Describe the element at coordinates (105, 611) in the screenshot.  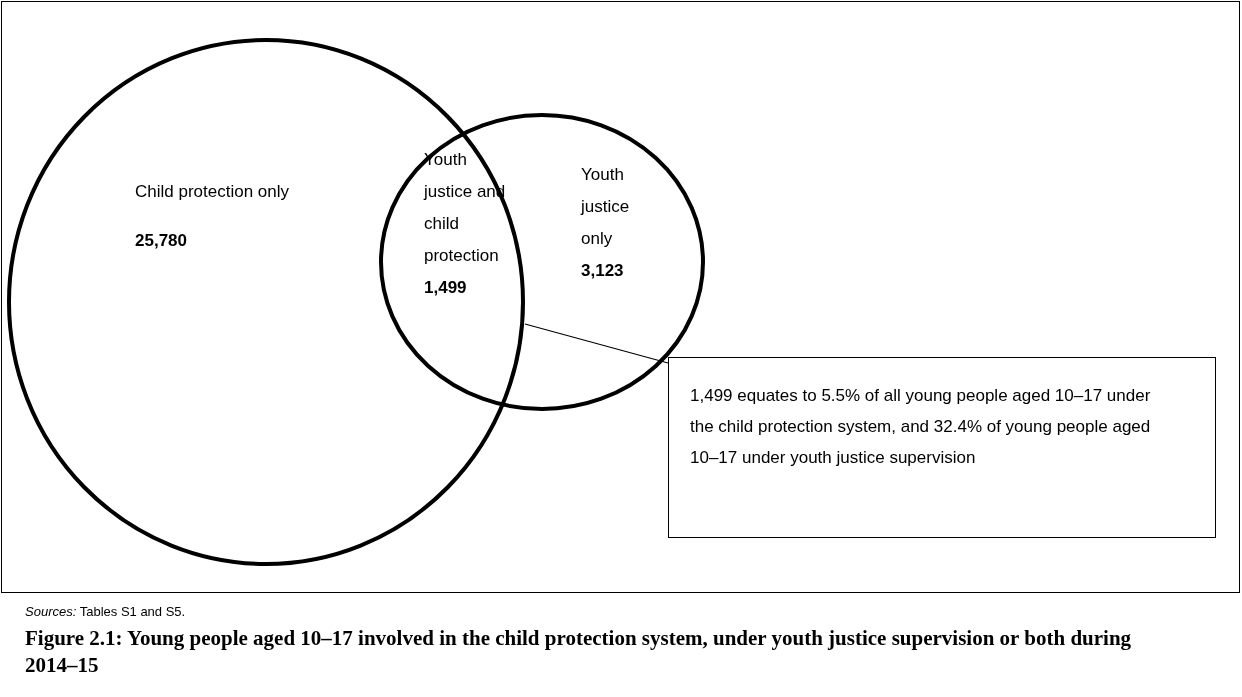
I see `source-note: Sources: Tables S1 and S5.` at that location.